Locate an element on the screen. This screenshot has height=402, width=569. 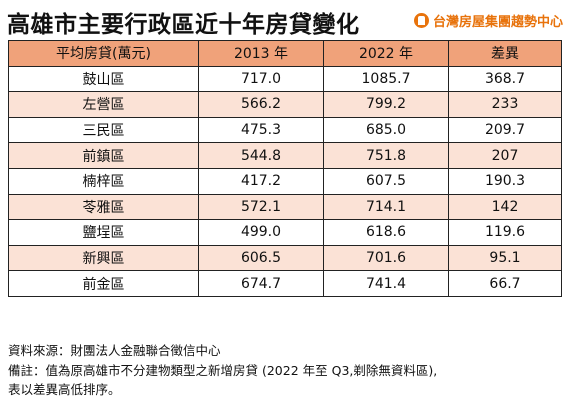
difference-cell: 233 is located at coordinates (505, 104).